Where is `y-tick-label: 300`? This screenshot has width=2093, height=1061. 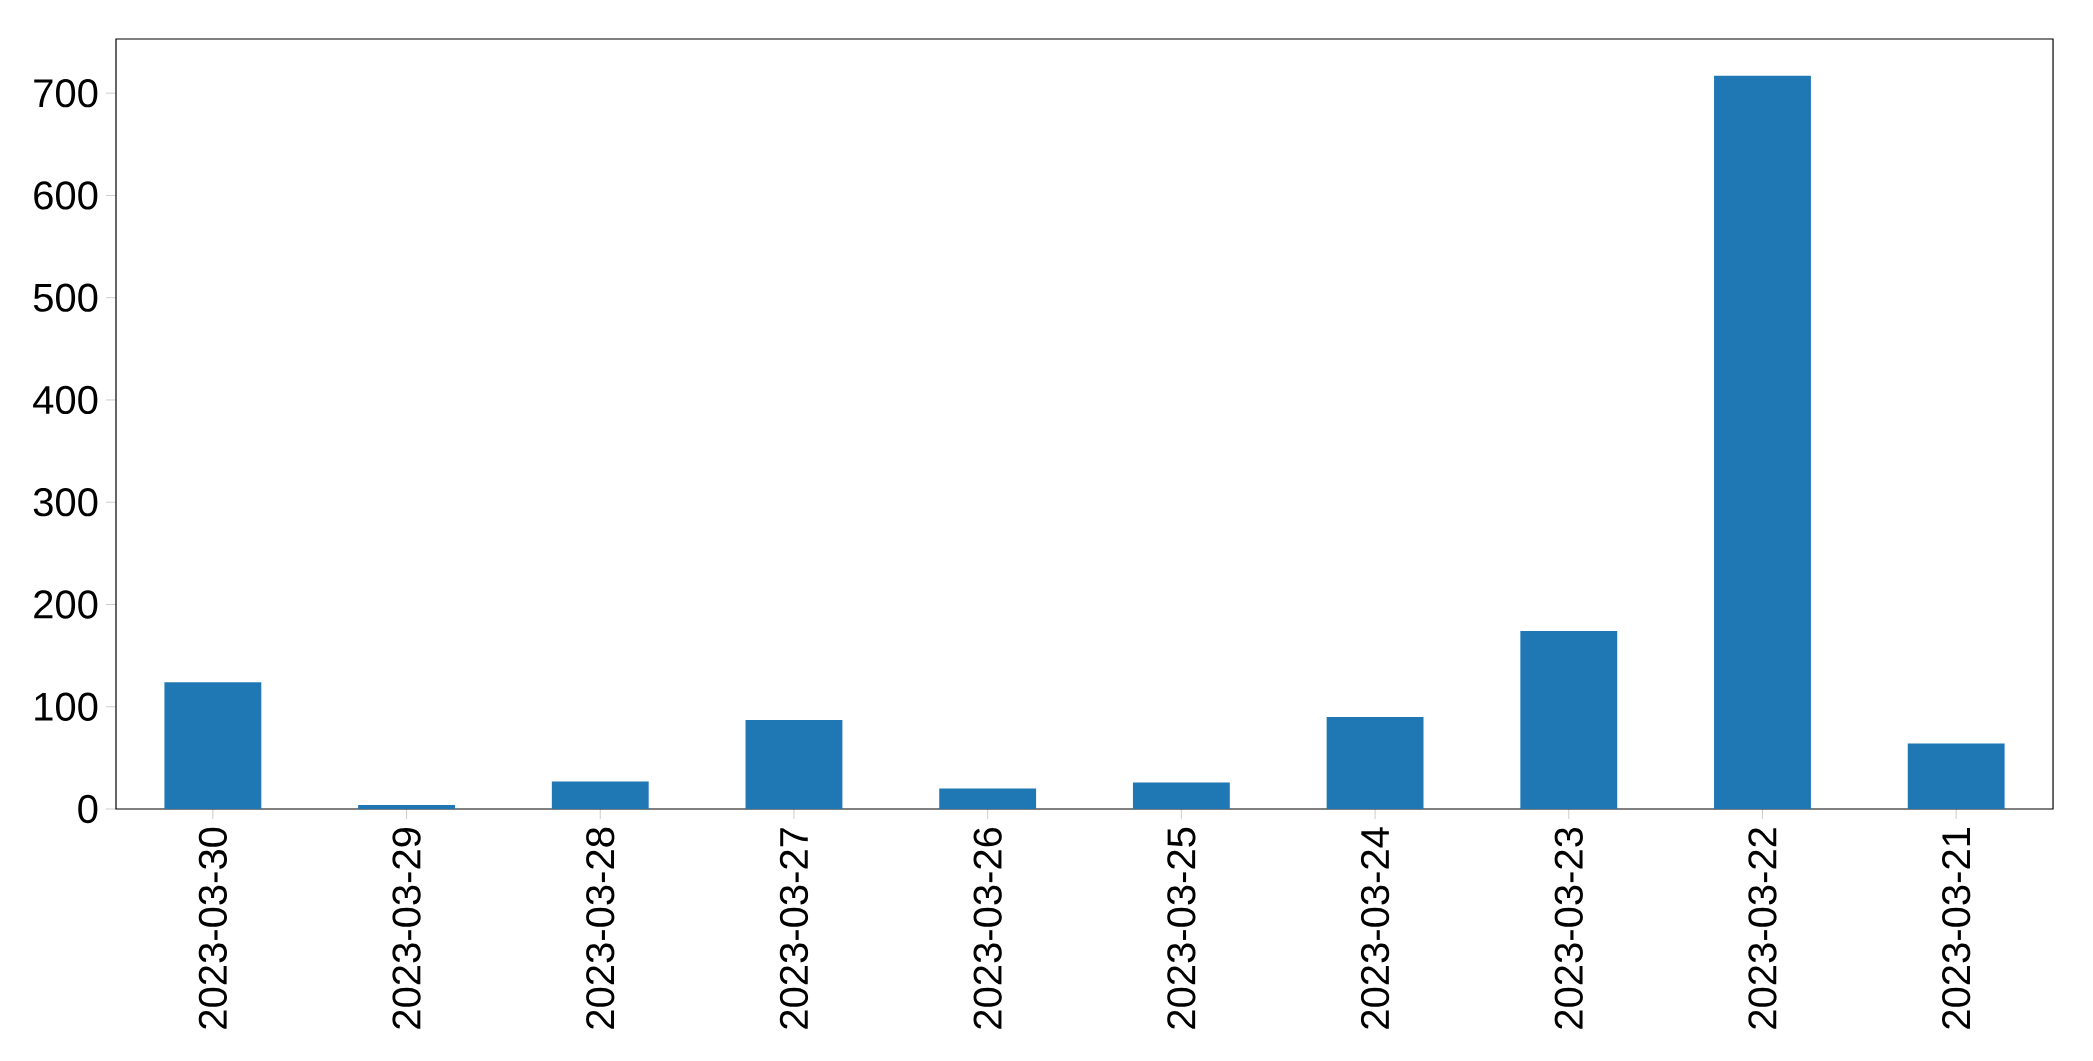
y-tick-label: 300 is located at coordinates (65, 502).